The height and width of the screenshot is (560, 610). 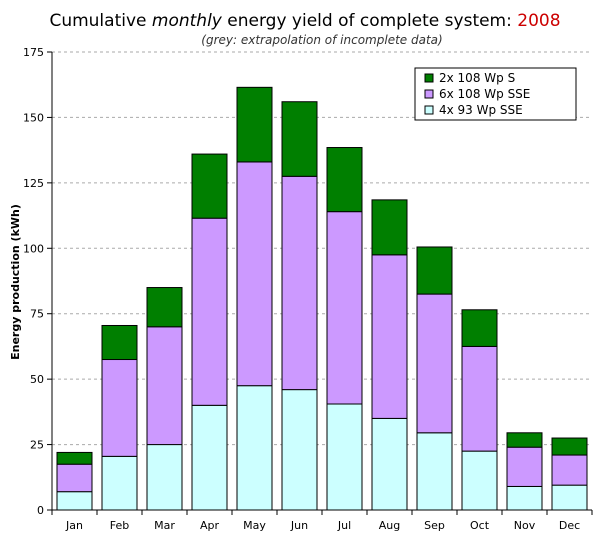 What do you see at coordinates (119, 483) in the screenshot?
I see `bar-feb-4x-93-wp-sse` at bounding box center [119, 483].